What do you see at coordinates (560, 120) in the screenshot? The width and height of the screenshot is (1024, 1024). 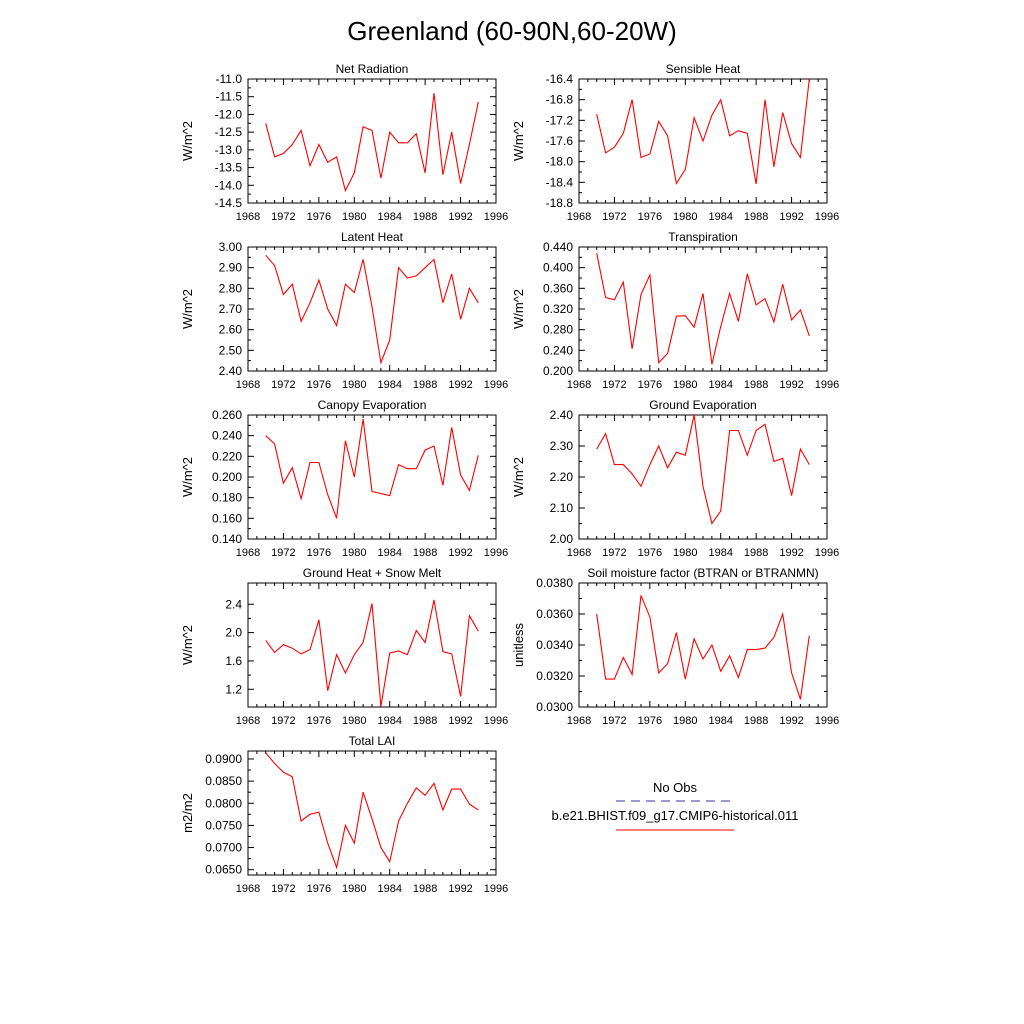 I see `y-tick-label: -17.2` at bounding box center [560, 120].